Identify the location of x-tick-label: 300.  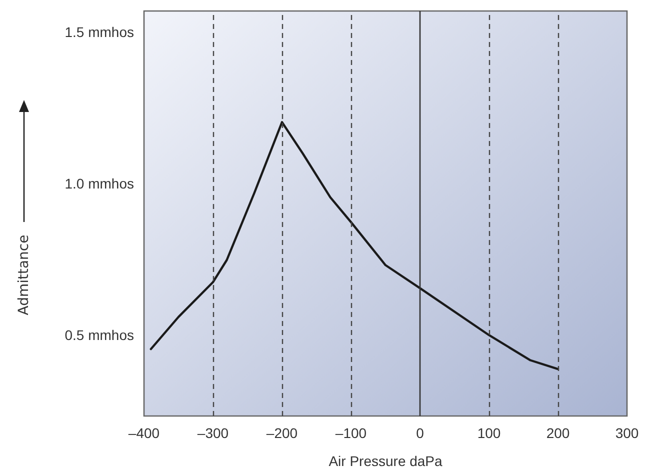
(627, 433).